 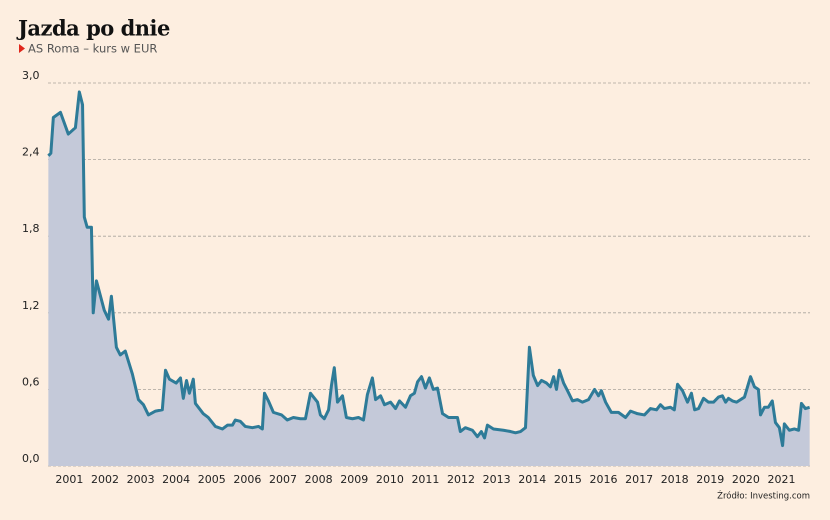 I want to click on x-tick-label: 2004, so click(x=176, y=479).